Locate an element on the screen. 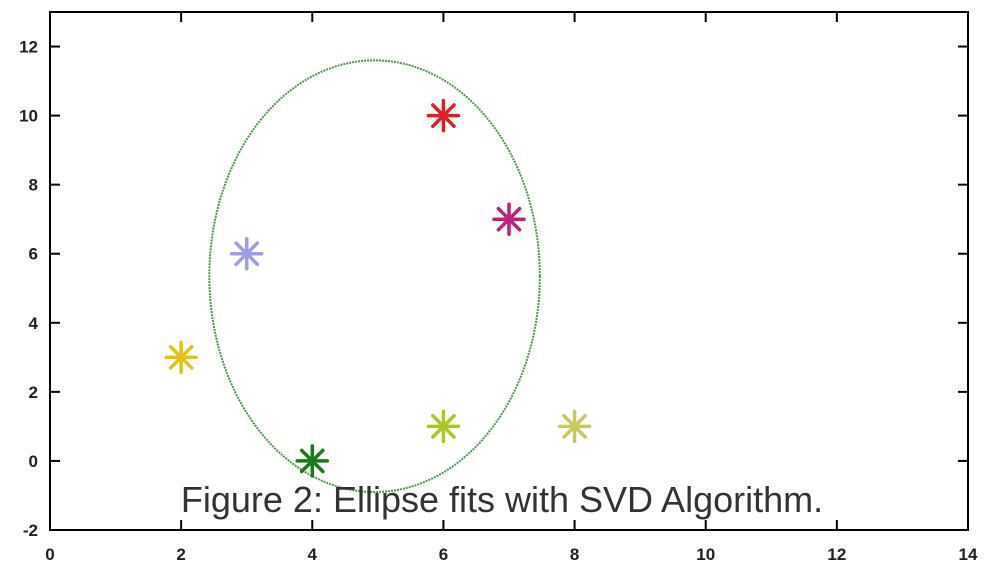  x-tick-label: 4 is located at coordinates (313, 554).